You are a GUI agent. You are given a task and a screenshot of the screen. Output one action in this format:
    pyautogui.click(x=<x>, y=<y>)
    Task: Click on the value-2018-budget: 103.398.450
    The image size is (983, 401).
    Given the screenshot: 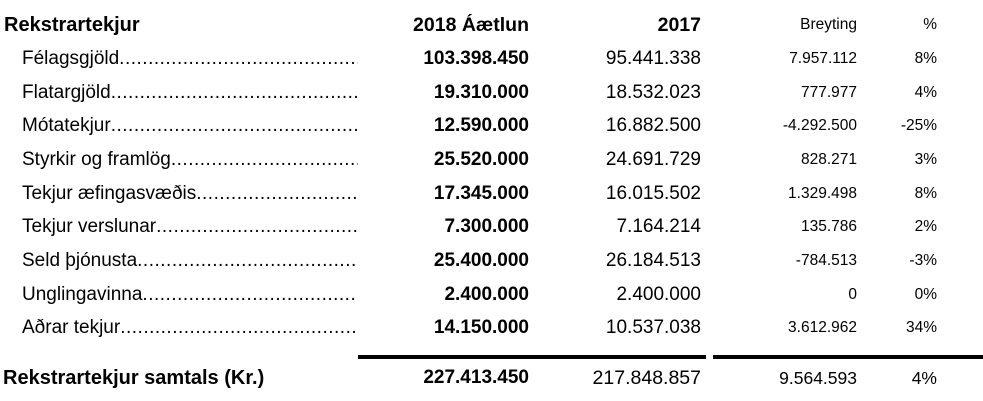 What is the action you would take?
    pyautogui.click(x=476, y=58)
    